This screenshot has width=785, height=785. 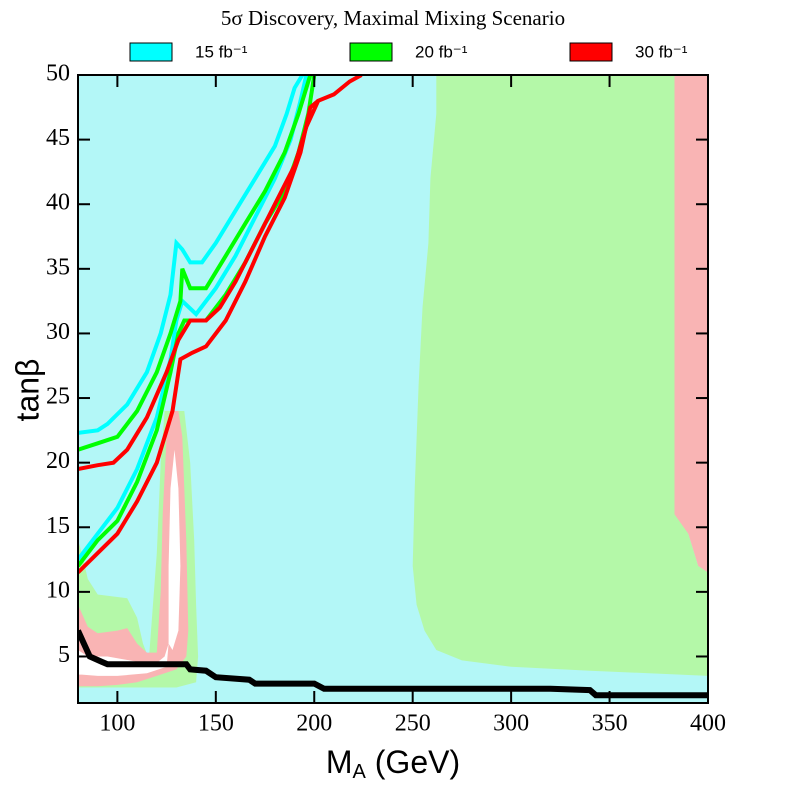 I want to click on limit-line, so click(x=393, y=664).